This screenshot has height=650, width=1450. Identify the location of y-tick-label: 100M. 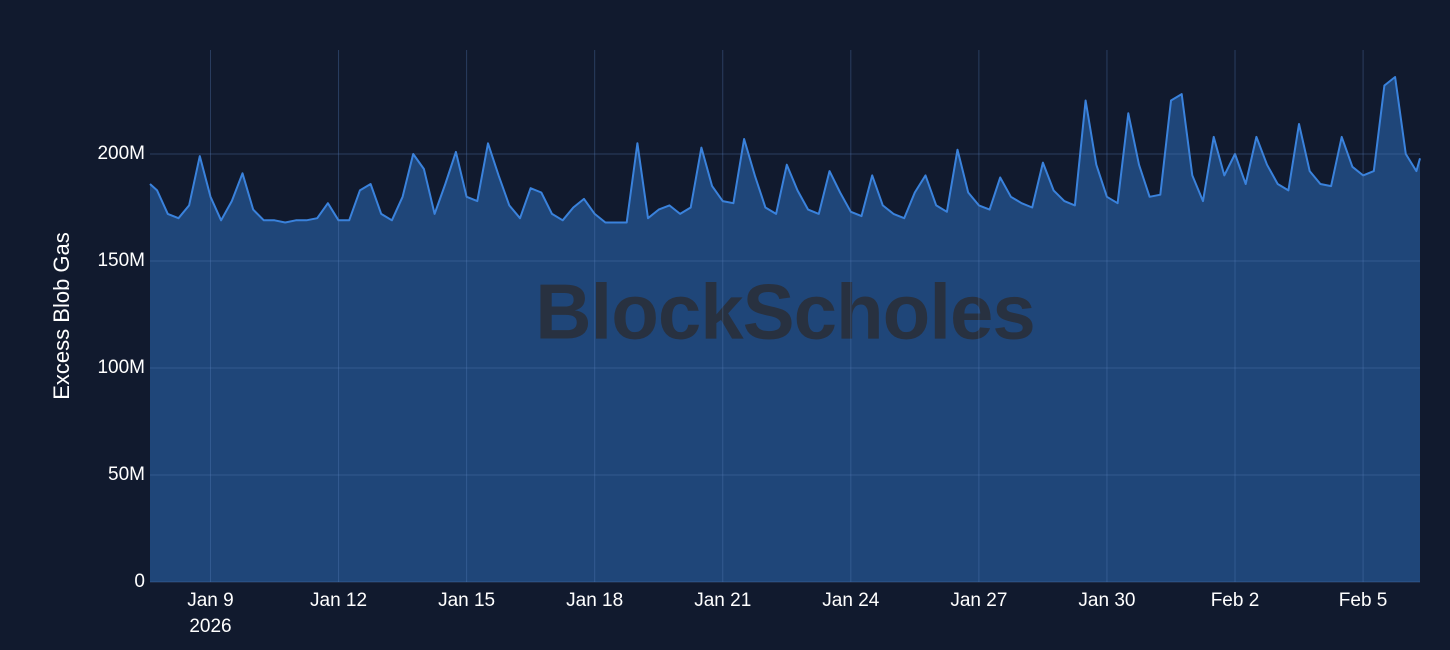
(121, 367).